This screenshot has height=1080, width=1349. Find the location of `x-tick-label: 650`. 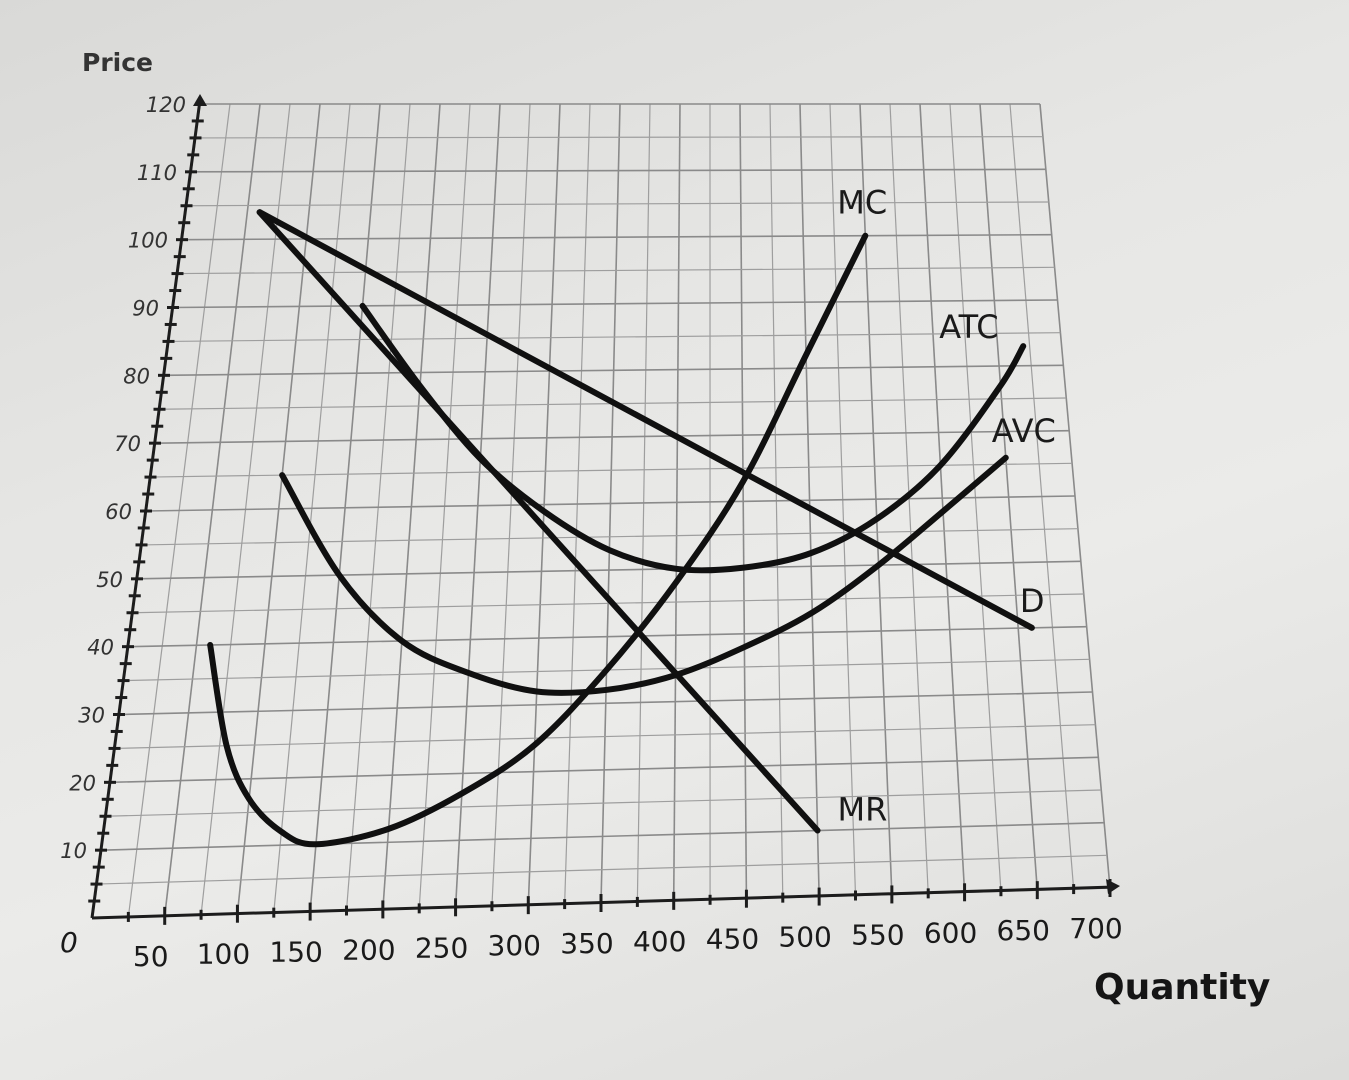

x-tick-label: 650 is located at coordinates (1023, 930).